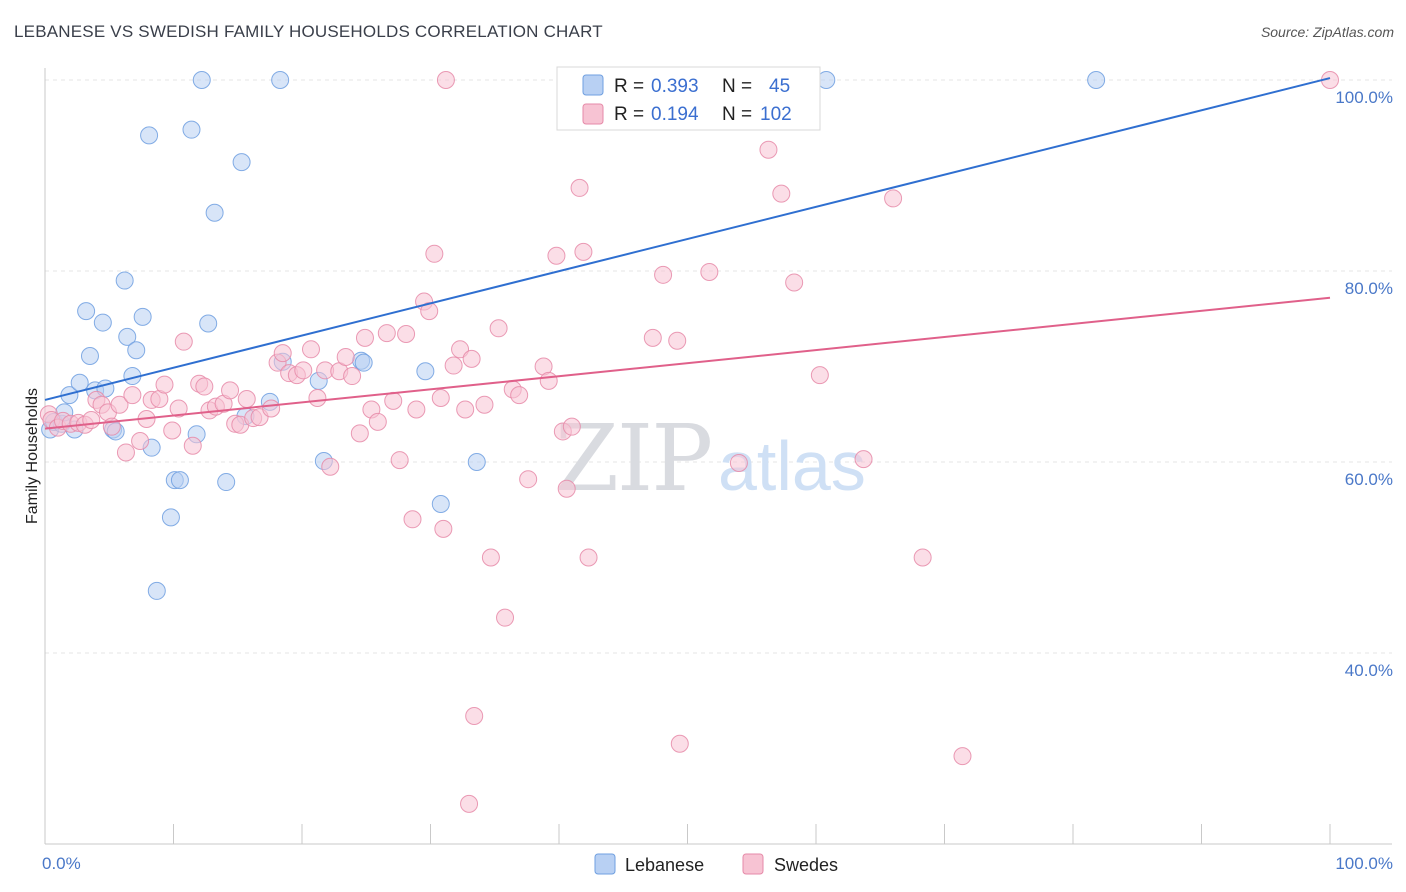 This screenshot has width=1406, height=892. Describe the element at coordinates (737, 86) in the screenshot. I see `legend-n-label-lebanese: N =` at that location.